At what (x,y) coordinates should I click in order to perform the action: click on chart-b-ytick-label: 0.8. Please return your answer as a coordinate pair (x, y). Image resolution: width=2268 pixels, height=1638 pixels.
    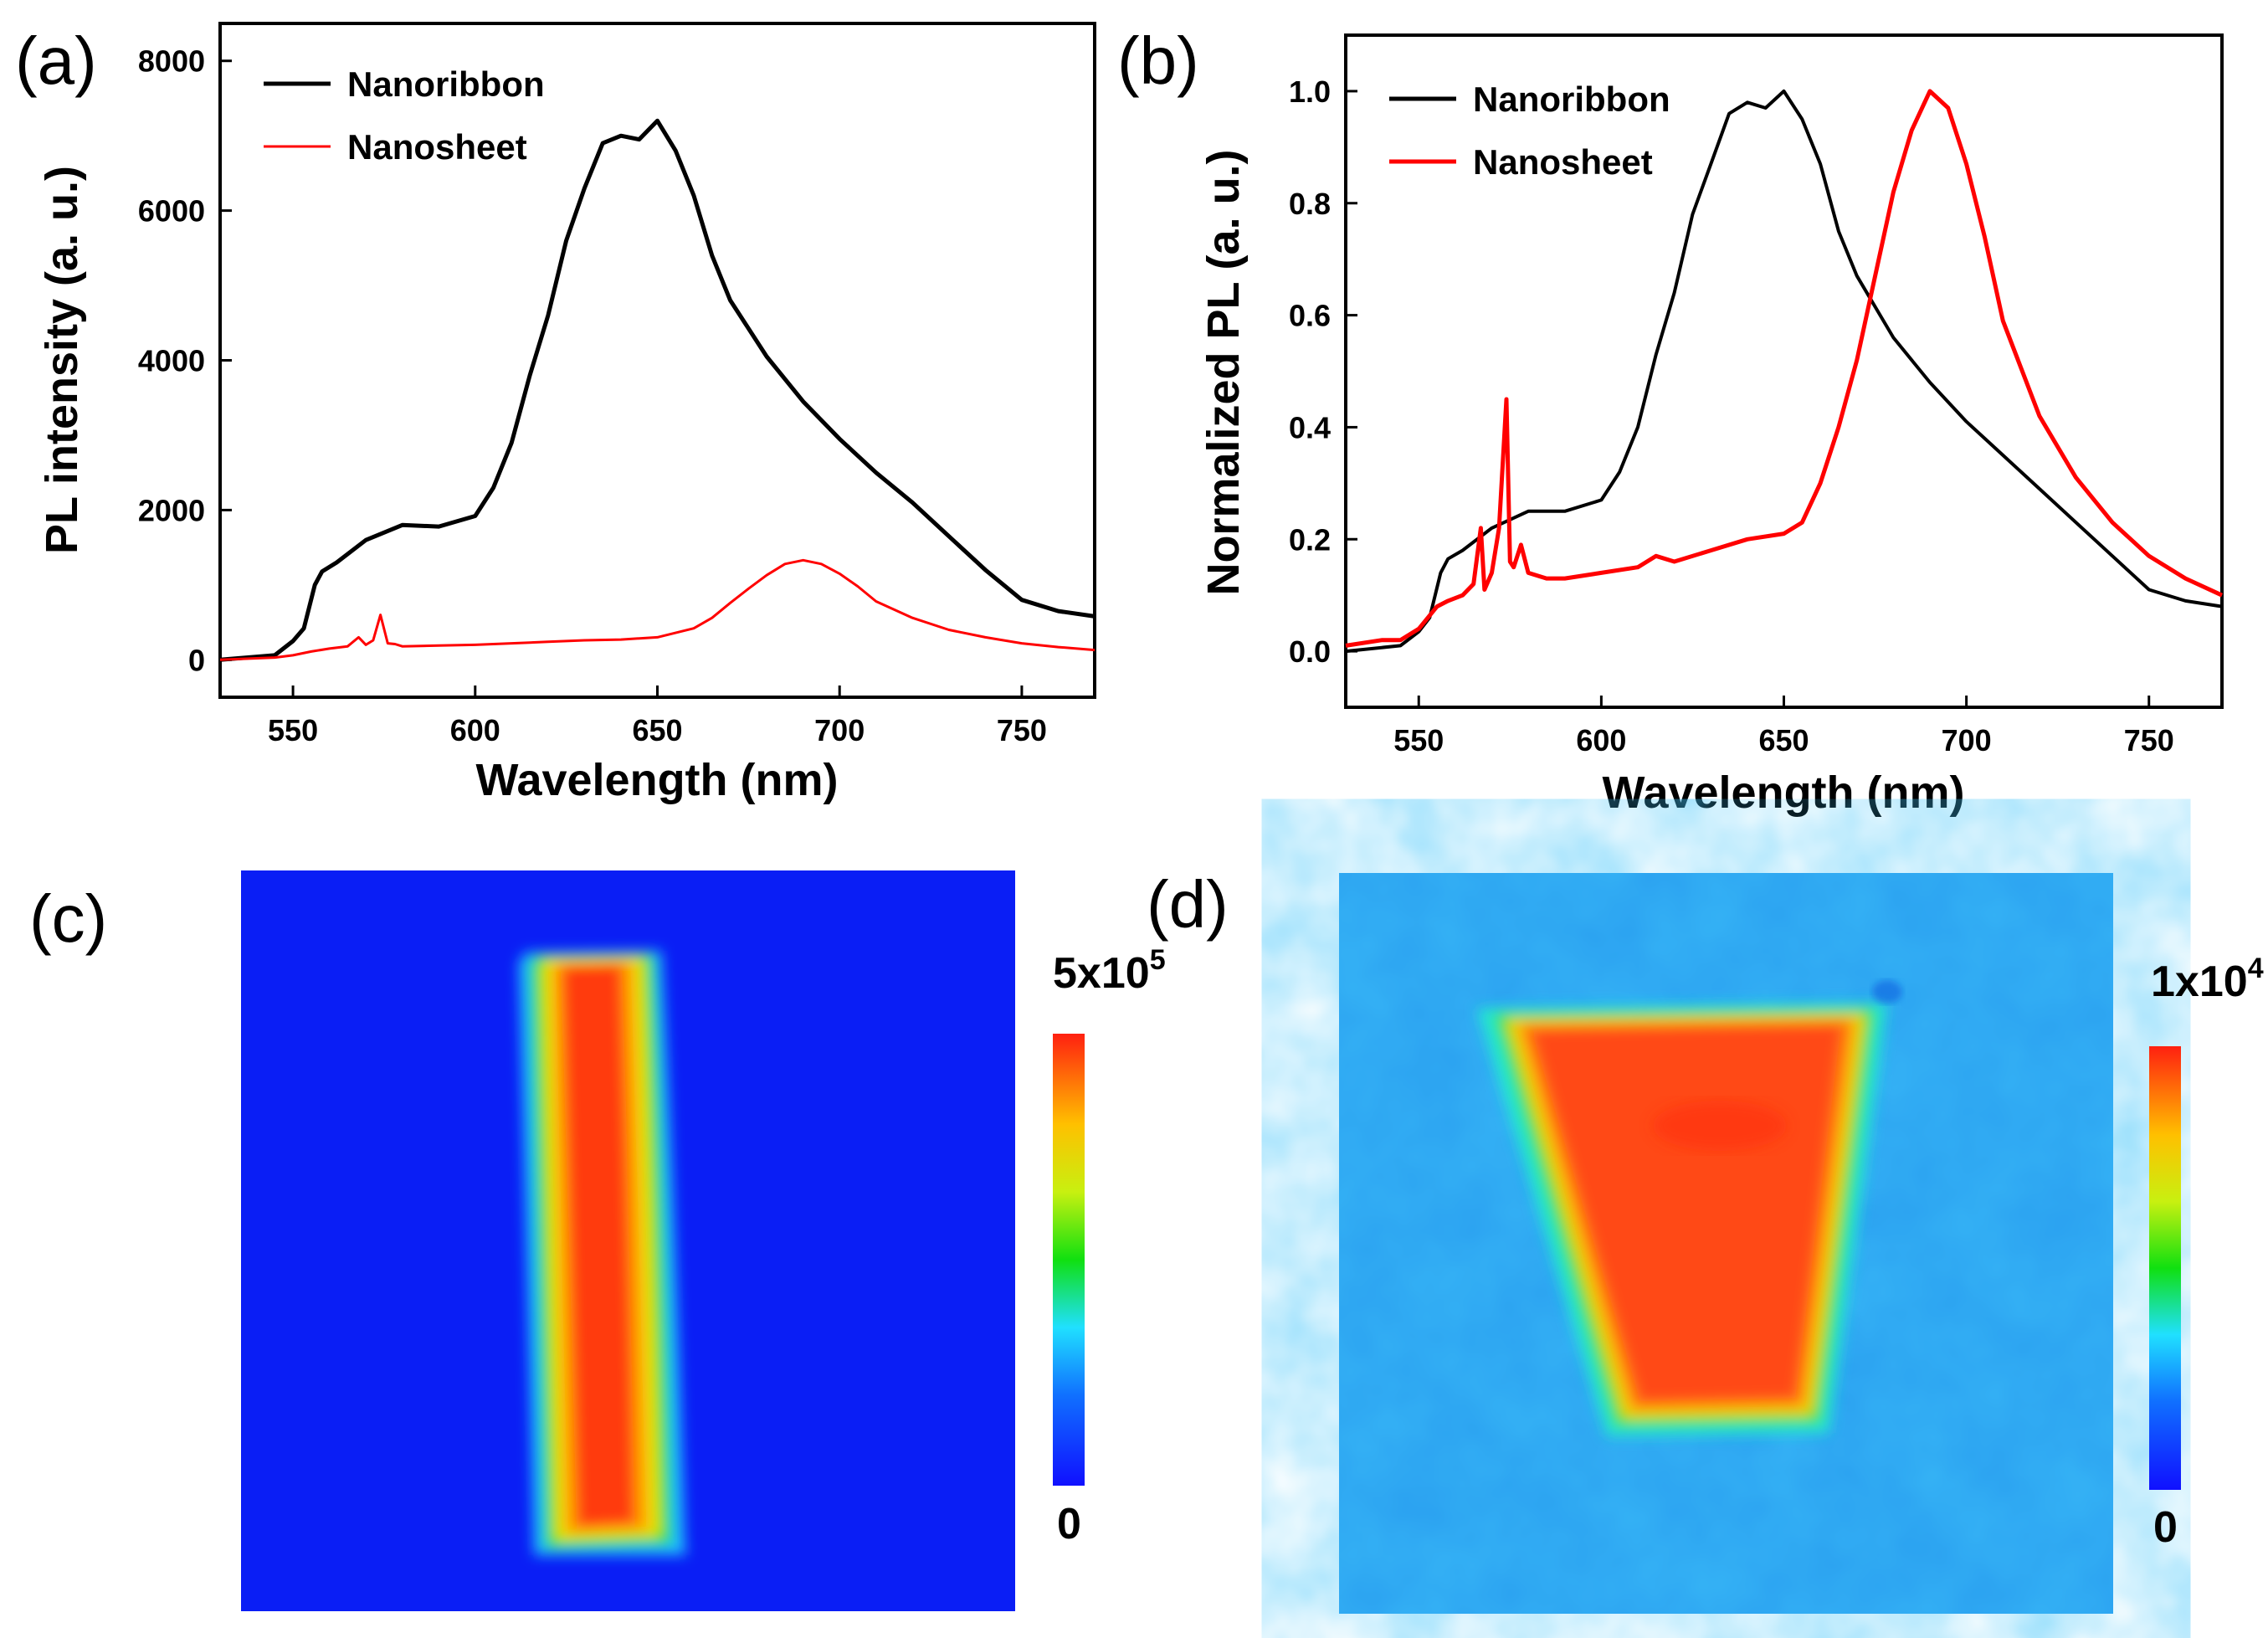
    Looking at the image, I should click on (1310, 204).